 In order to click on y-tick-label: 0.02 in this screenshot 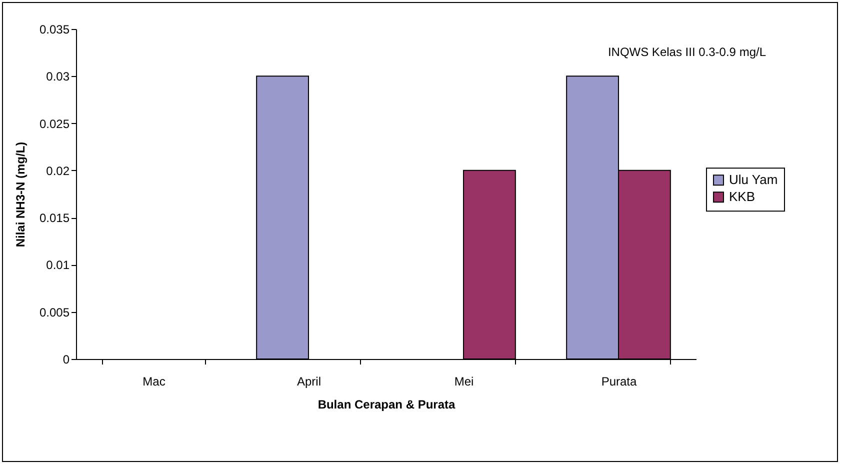, I will do `click(58, 171)`.